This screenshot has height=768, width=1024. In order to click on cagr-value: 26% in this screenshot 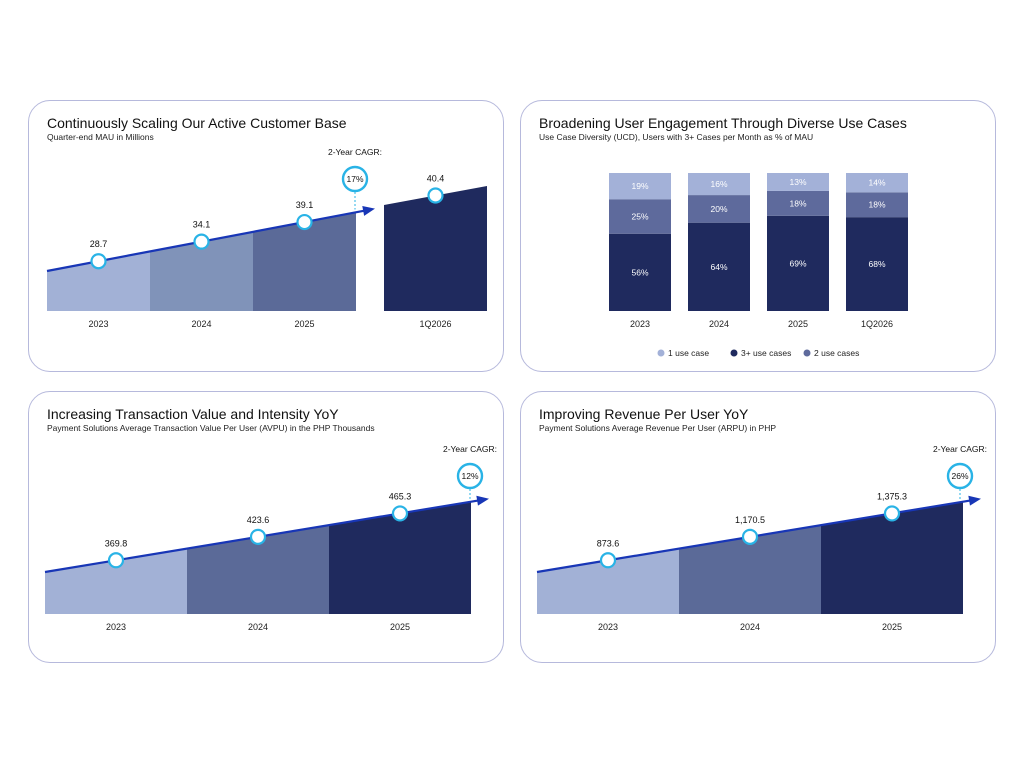, I will do `click(959, 476)`.